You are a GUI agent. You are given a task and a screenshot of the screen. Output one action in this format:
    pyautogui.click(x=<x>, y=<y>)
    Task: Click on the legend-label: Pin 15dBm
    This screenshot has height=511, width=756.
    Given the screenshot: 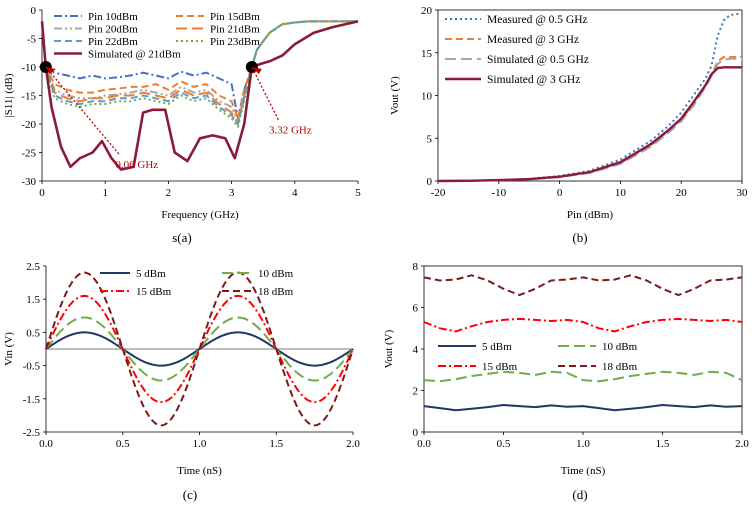 What is the action you would take?
    pyautogui.click(x=235, y=17)
    